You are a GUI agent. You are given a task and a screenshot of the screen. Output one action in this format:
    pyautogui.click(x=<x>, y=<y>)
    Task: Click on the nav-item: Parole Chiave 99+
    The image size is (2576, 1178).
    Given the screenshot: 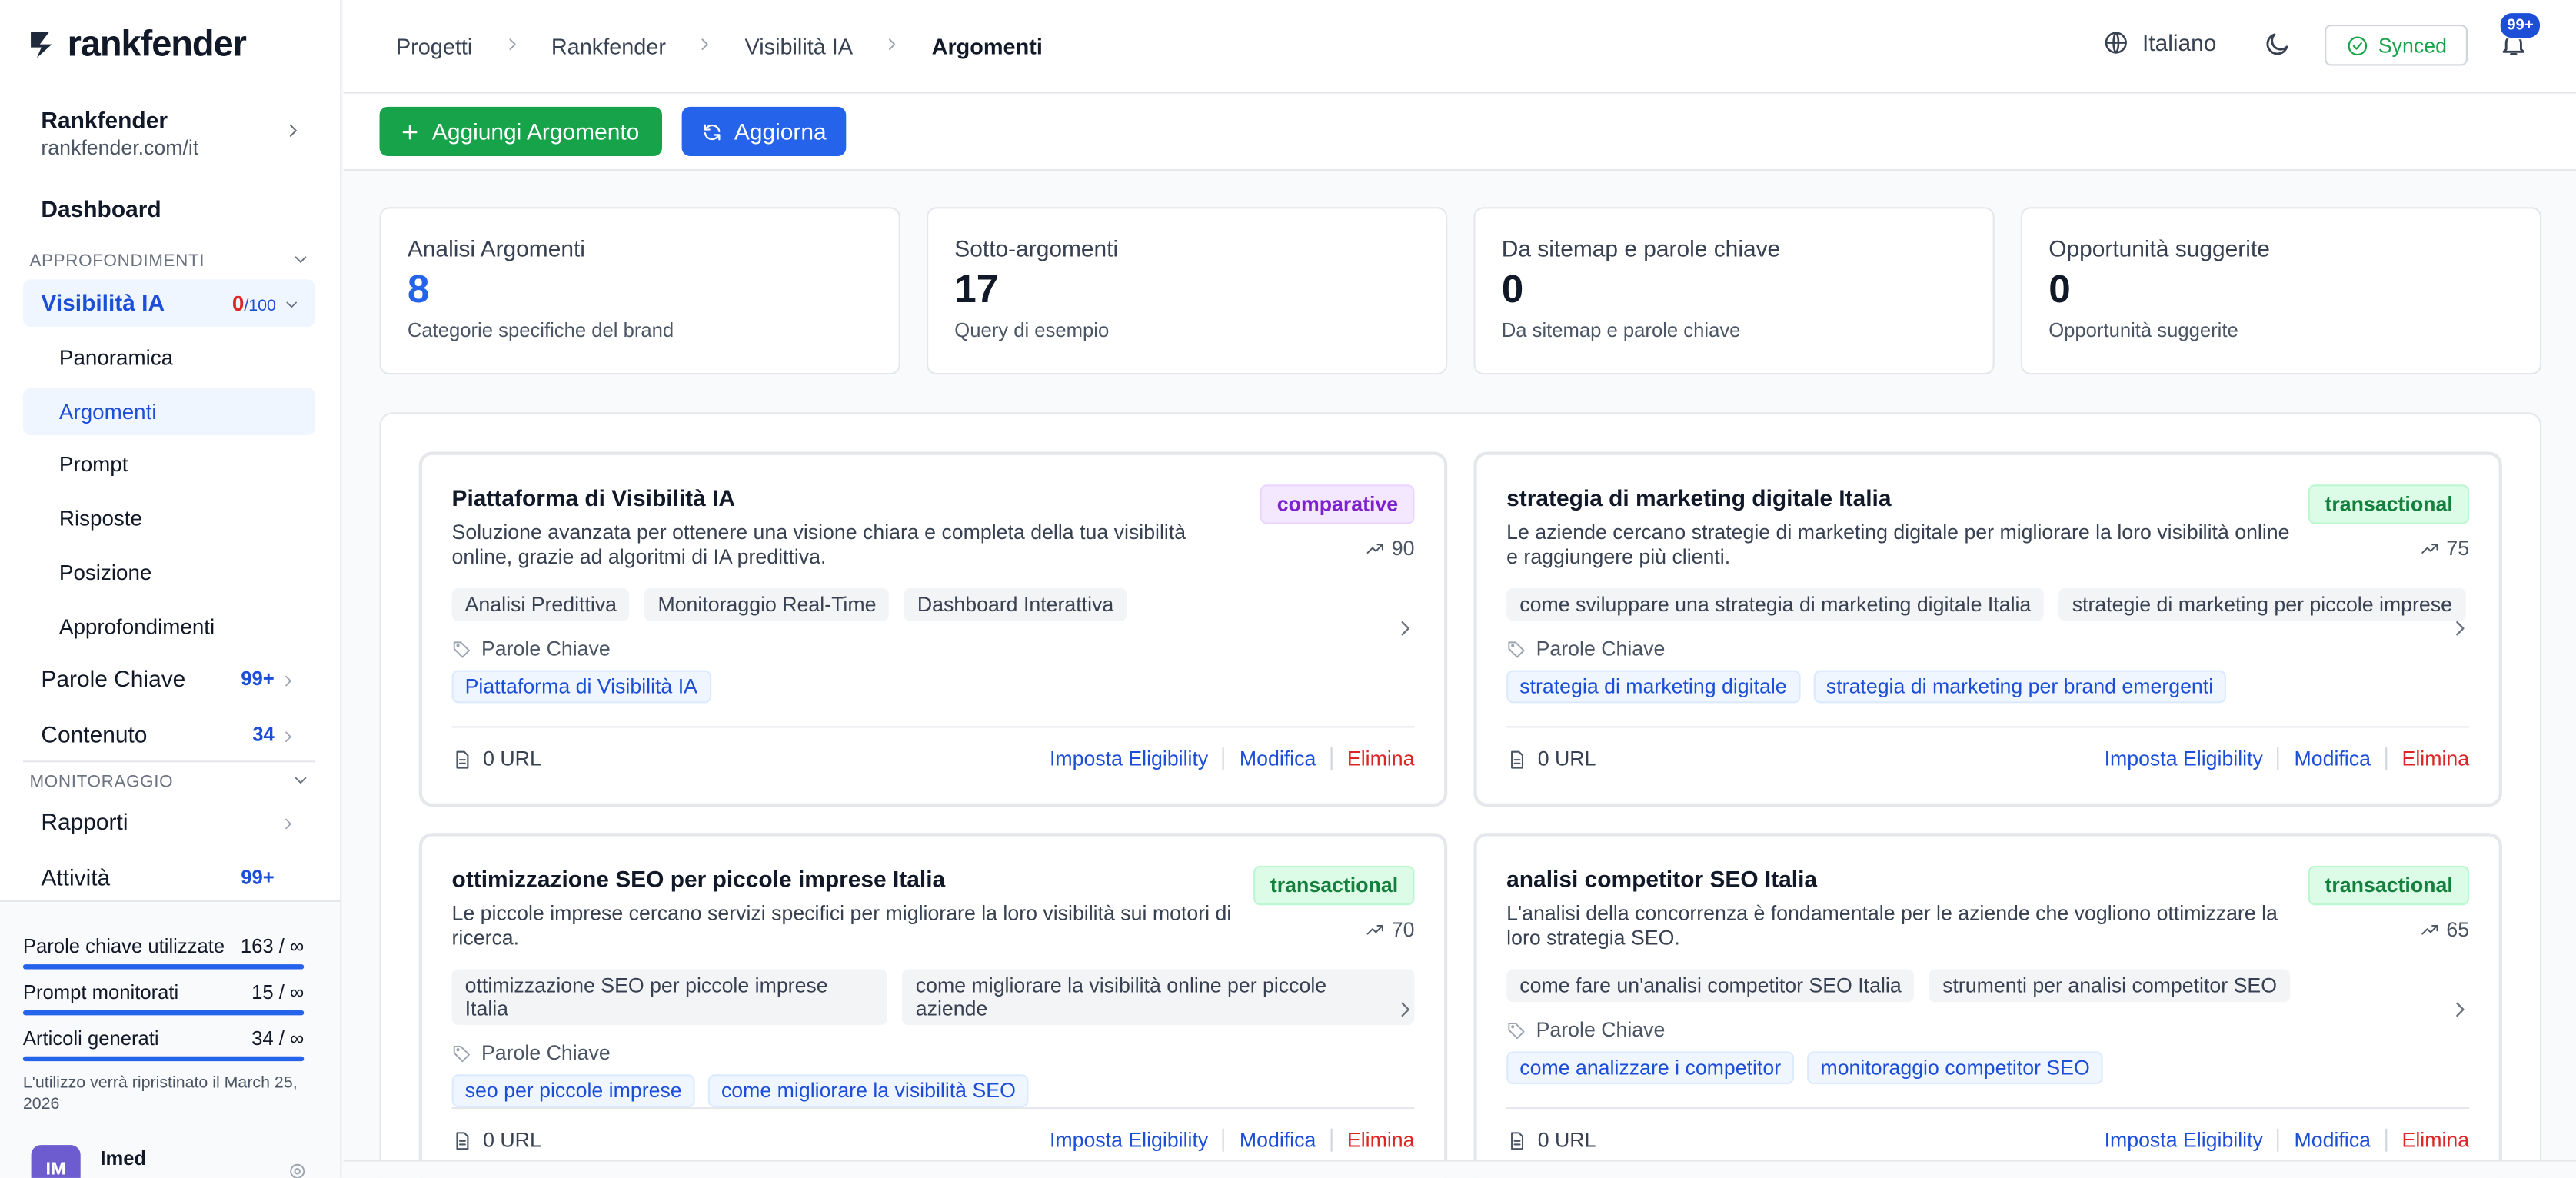 What is the action you would take?
    pyautogui.click(x=169, y=680)
    